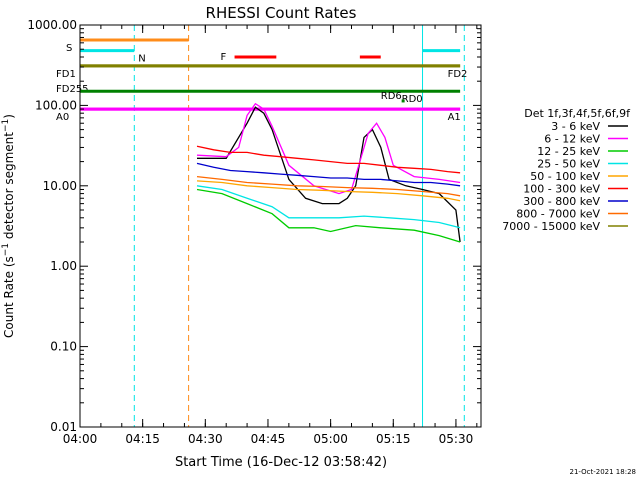 The width and height of the screenshot is (640, 480). Describe the element at coordinates (66, 74) in the screenshot. I see `flag-label-3: FD1` at that location.